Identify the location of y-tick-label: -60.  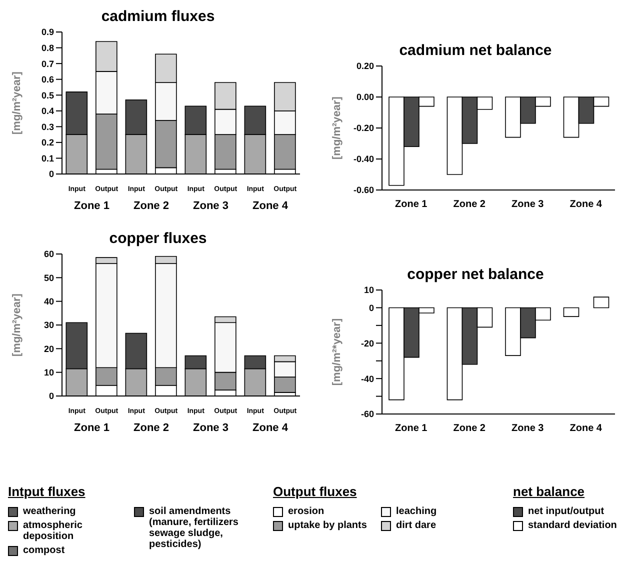
(367, 414).